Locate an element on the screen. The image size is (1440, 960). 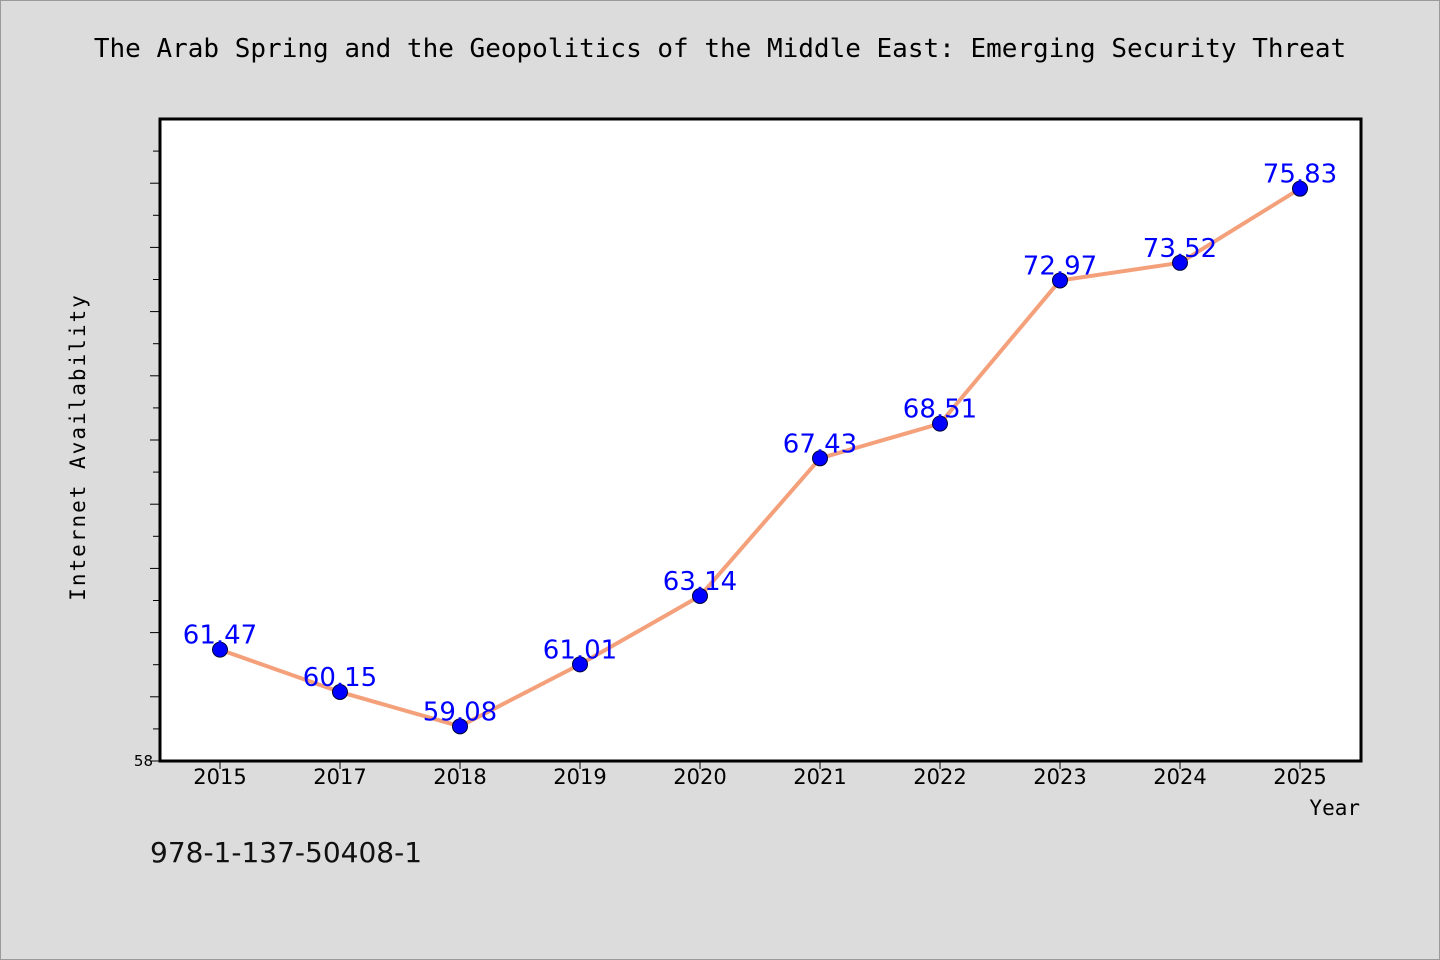
data-label: 59.08 is located at coordinates (460, 712).